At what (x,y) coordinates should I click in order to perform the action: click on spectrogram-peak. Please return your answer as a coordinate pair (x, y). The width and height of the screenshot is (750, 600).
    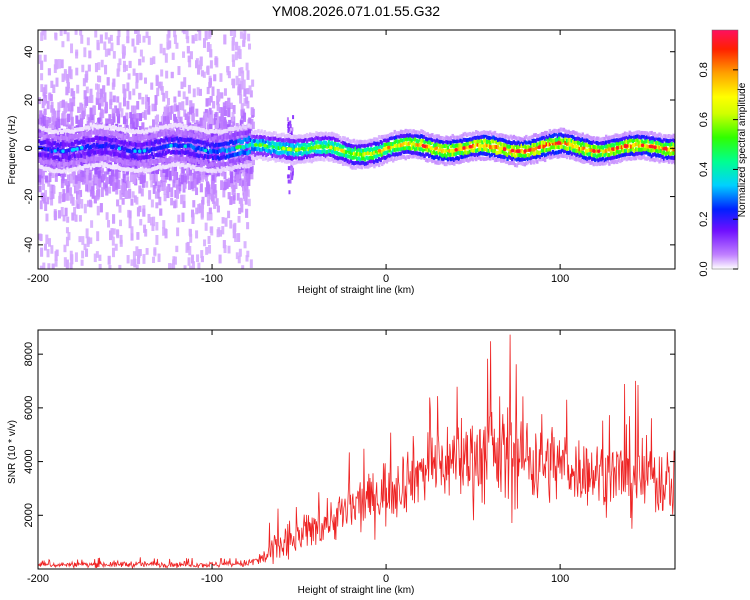
    Looking at the image, I should click on (82, 148).